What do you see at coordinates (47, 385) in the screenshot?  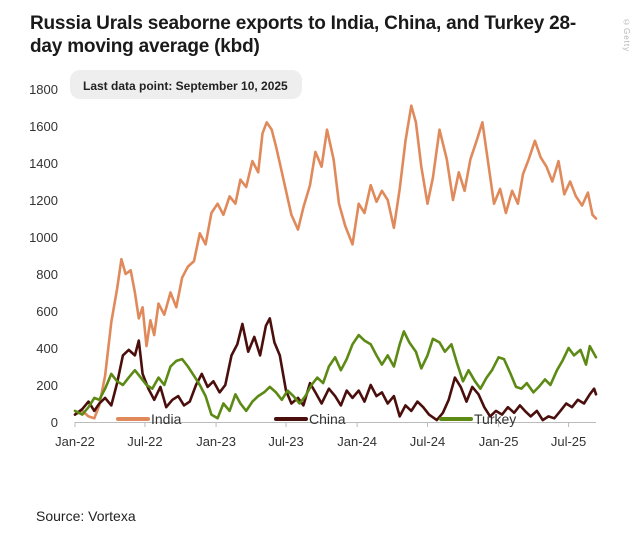 I see `y-tick-label: 200` at bounding box center [47, 385].